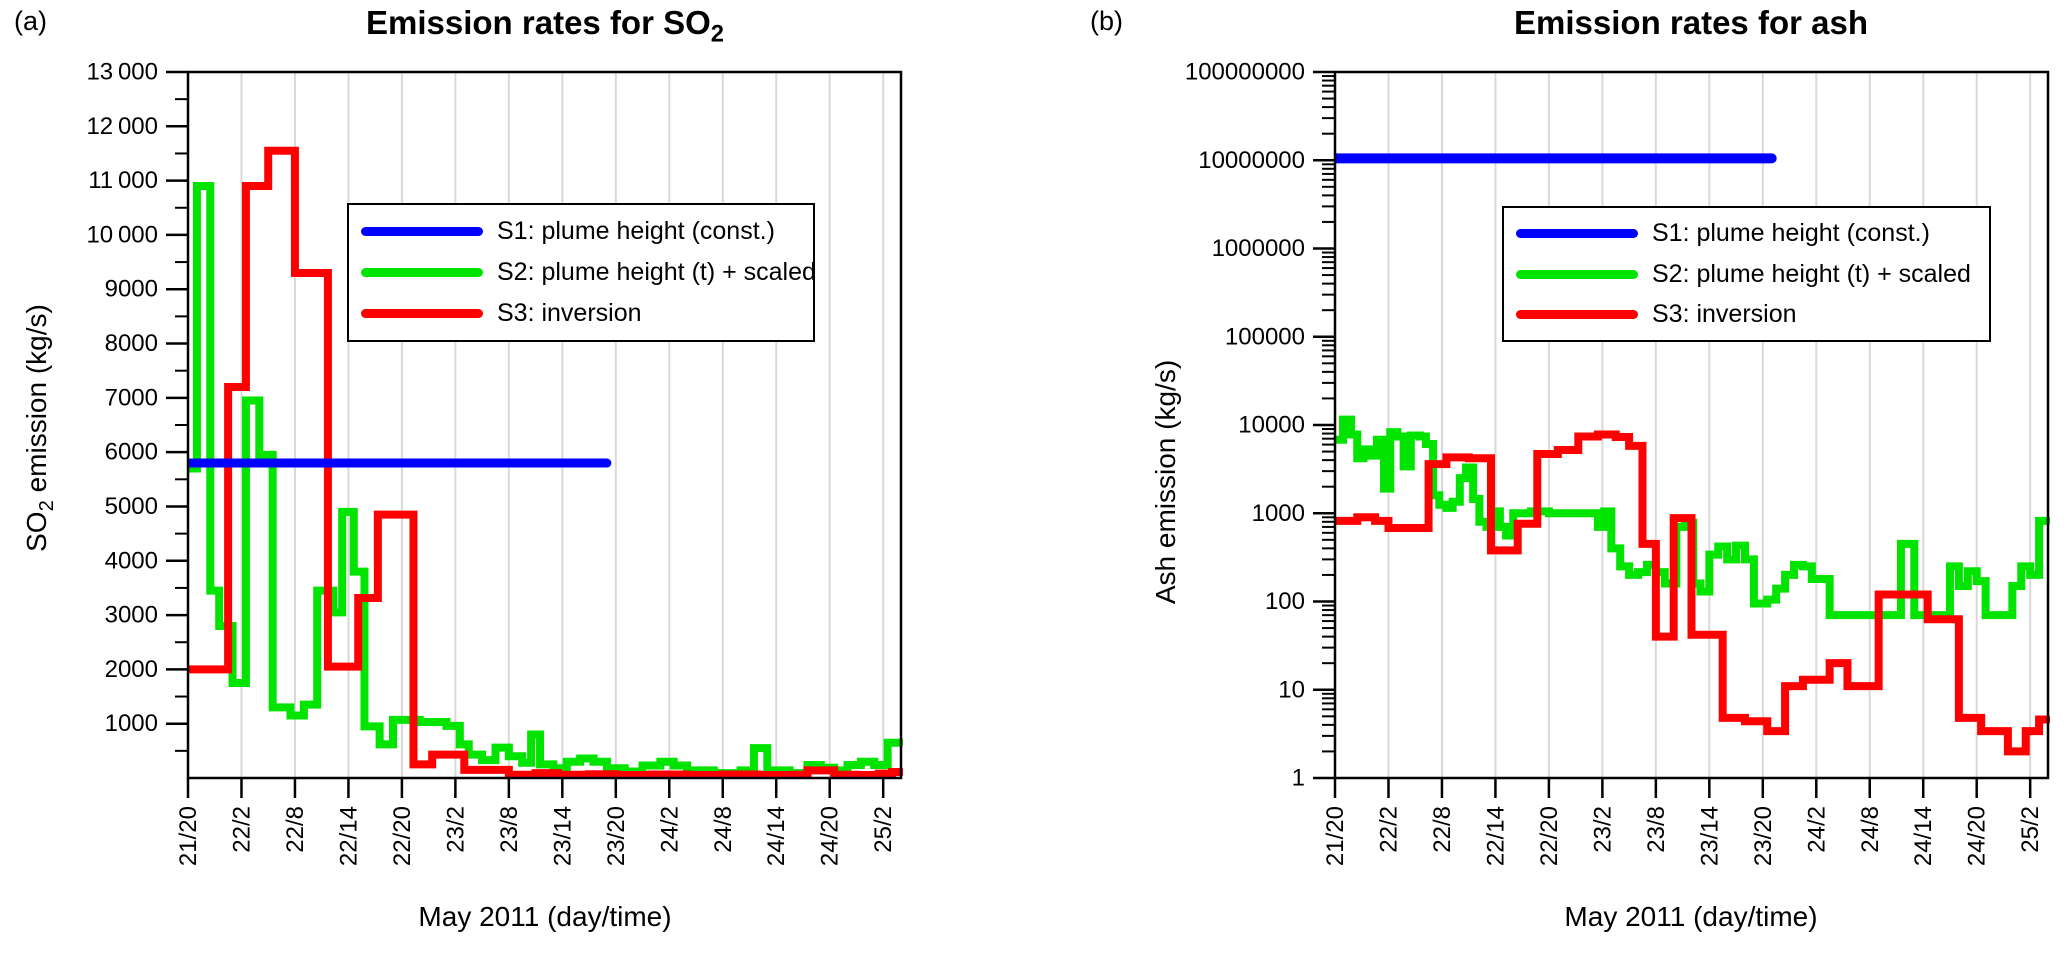 Image resolution: width=2067 pixels, height=956 pixels. Describe the element at coordinates (123, 180) in the screenshot. I see `y-tick-label: 11 000` at that location.